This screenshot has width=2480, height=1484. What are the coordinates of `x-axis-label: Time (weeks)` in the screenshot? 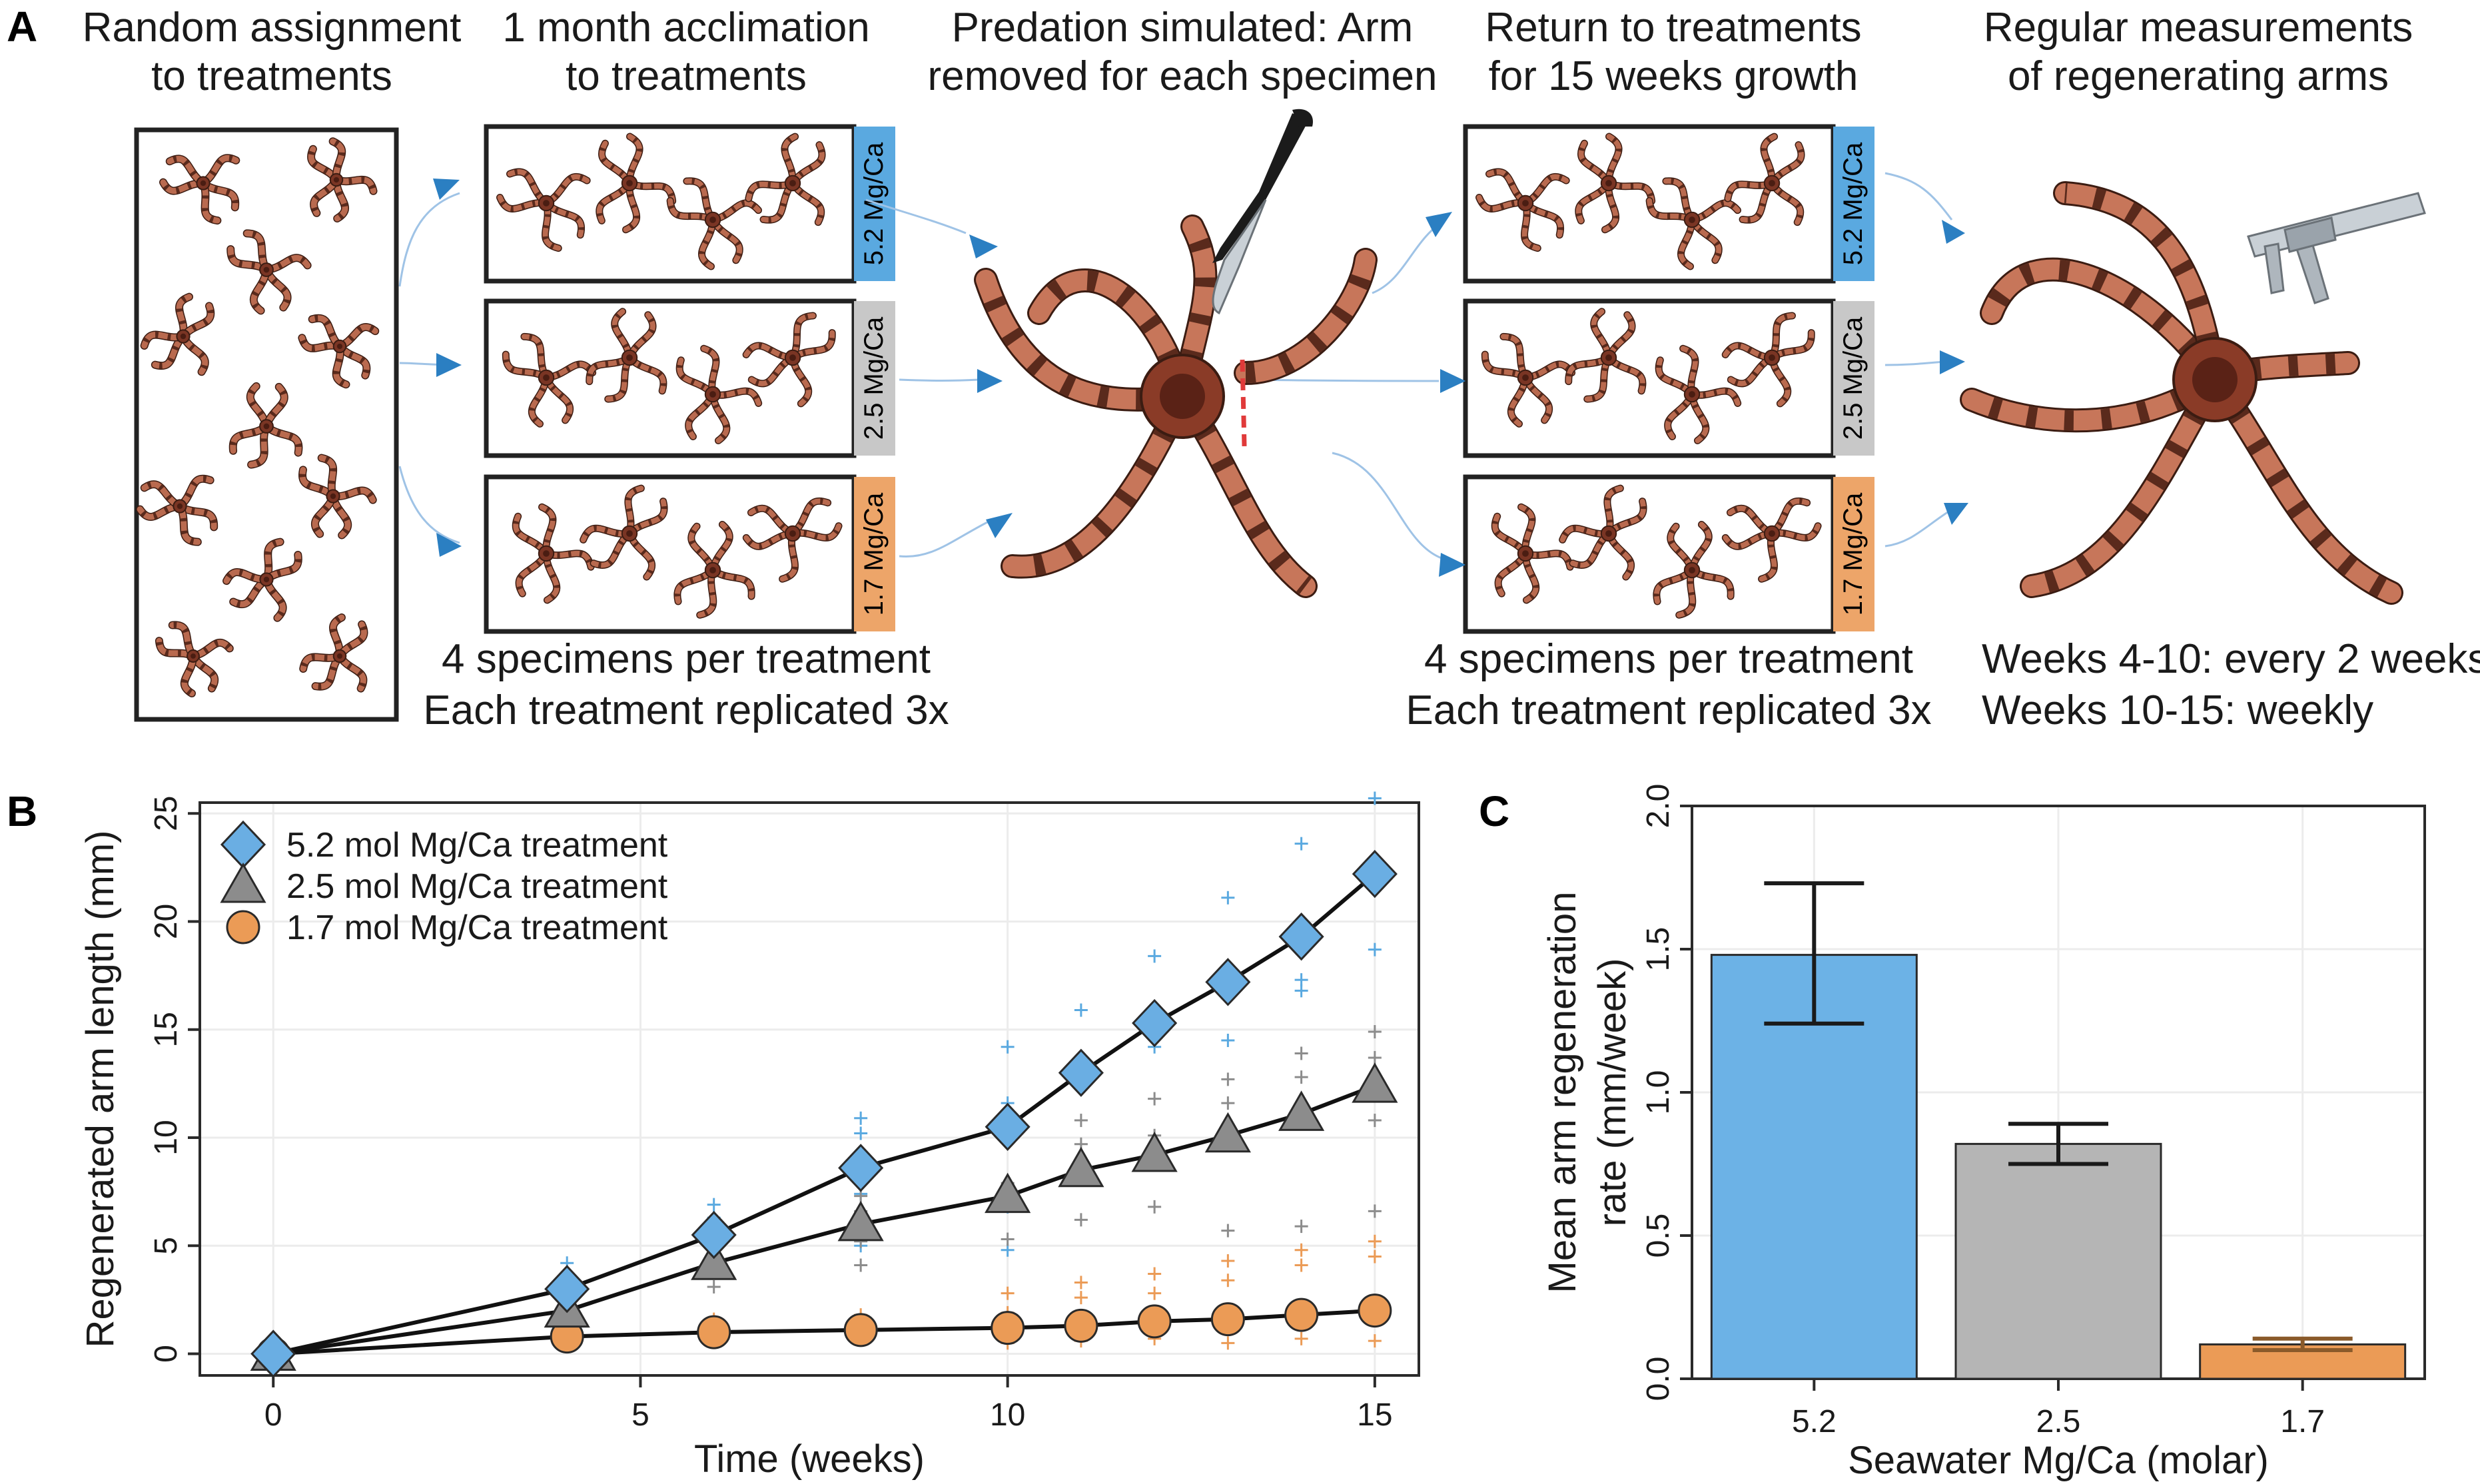 It's located at (810, 1459).